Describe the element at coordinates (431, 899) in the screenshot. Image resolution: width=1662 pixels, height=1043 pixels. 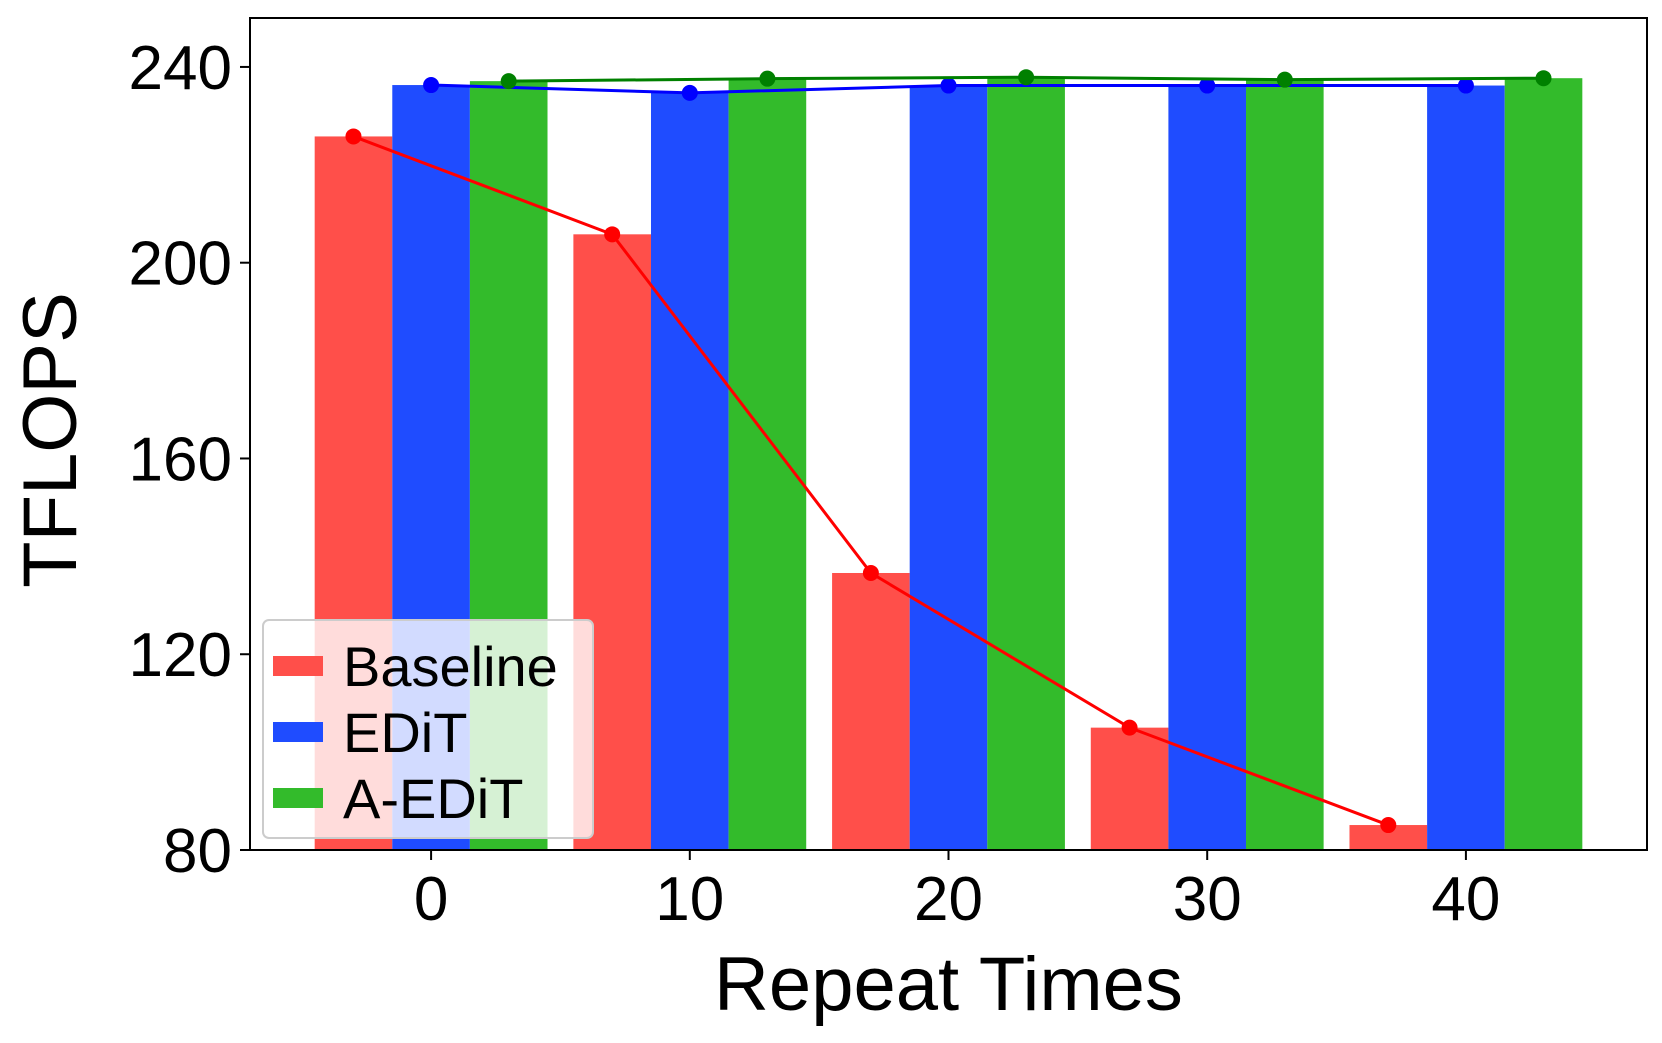
I see `x-tick-label-0: 0` at that location.